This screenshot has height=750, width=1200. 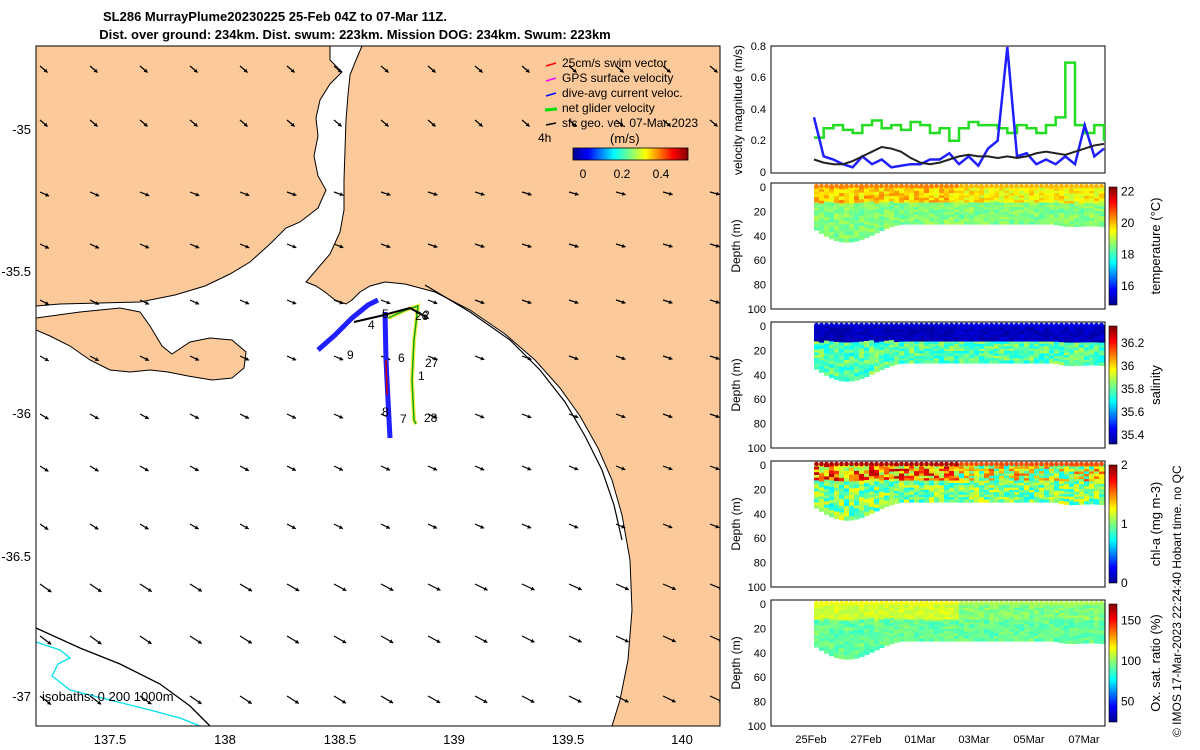 I want to click on colorbar-tick: 2, so click(x=1124, y=465).